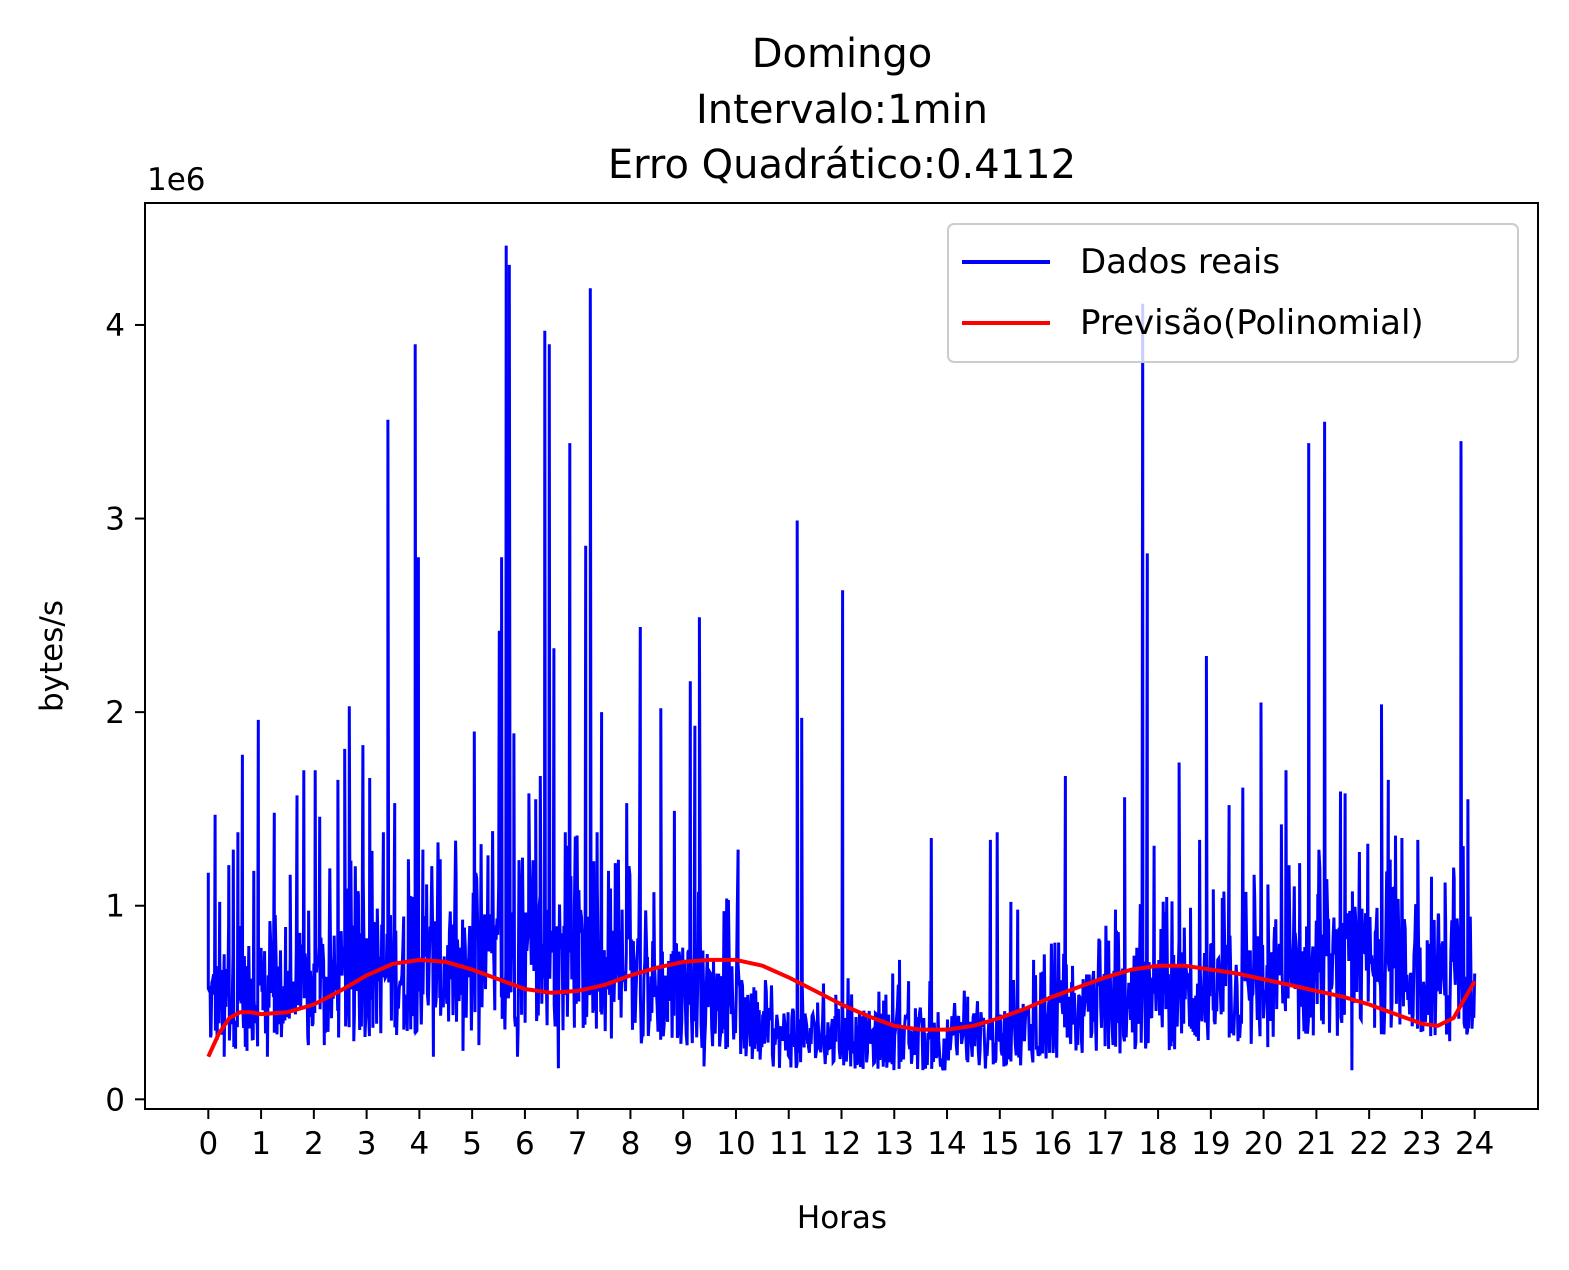  I want to click on y-tick-label: 2, so click(115, 713).